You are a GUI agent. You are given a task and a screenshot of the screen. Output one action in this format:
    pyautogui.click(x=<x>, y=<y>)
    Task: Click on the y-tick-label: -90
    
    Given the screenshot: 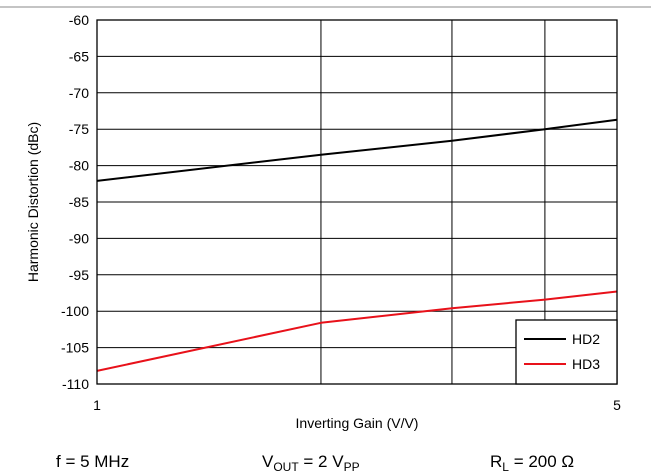 What is the action you would take?
    pyautogui.click(x=79, y=238)
    